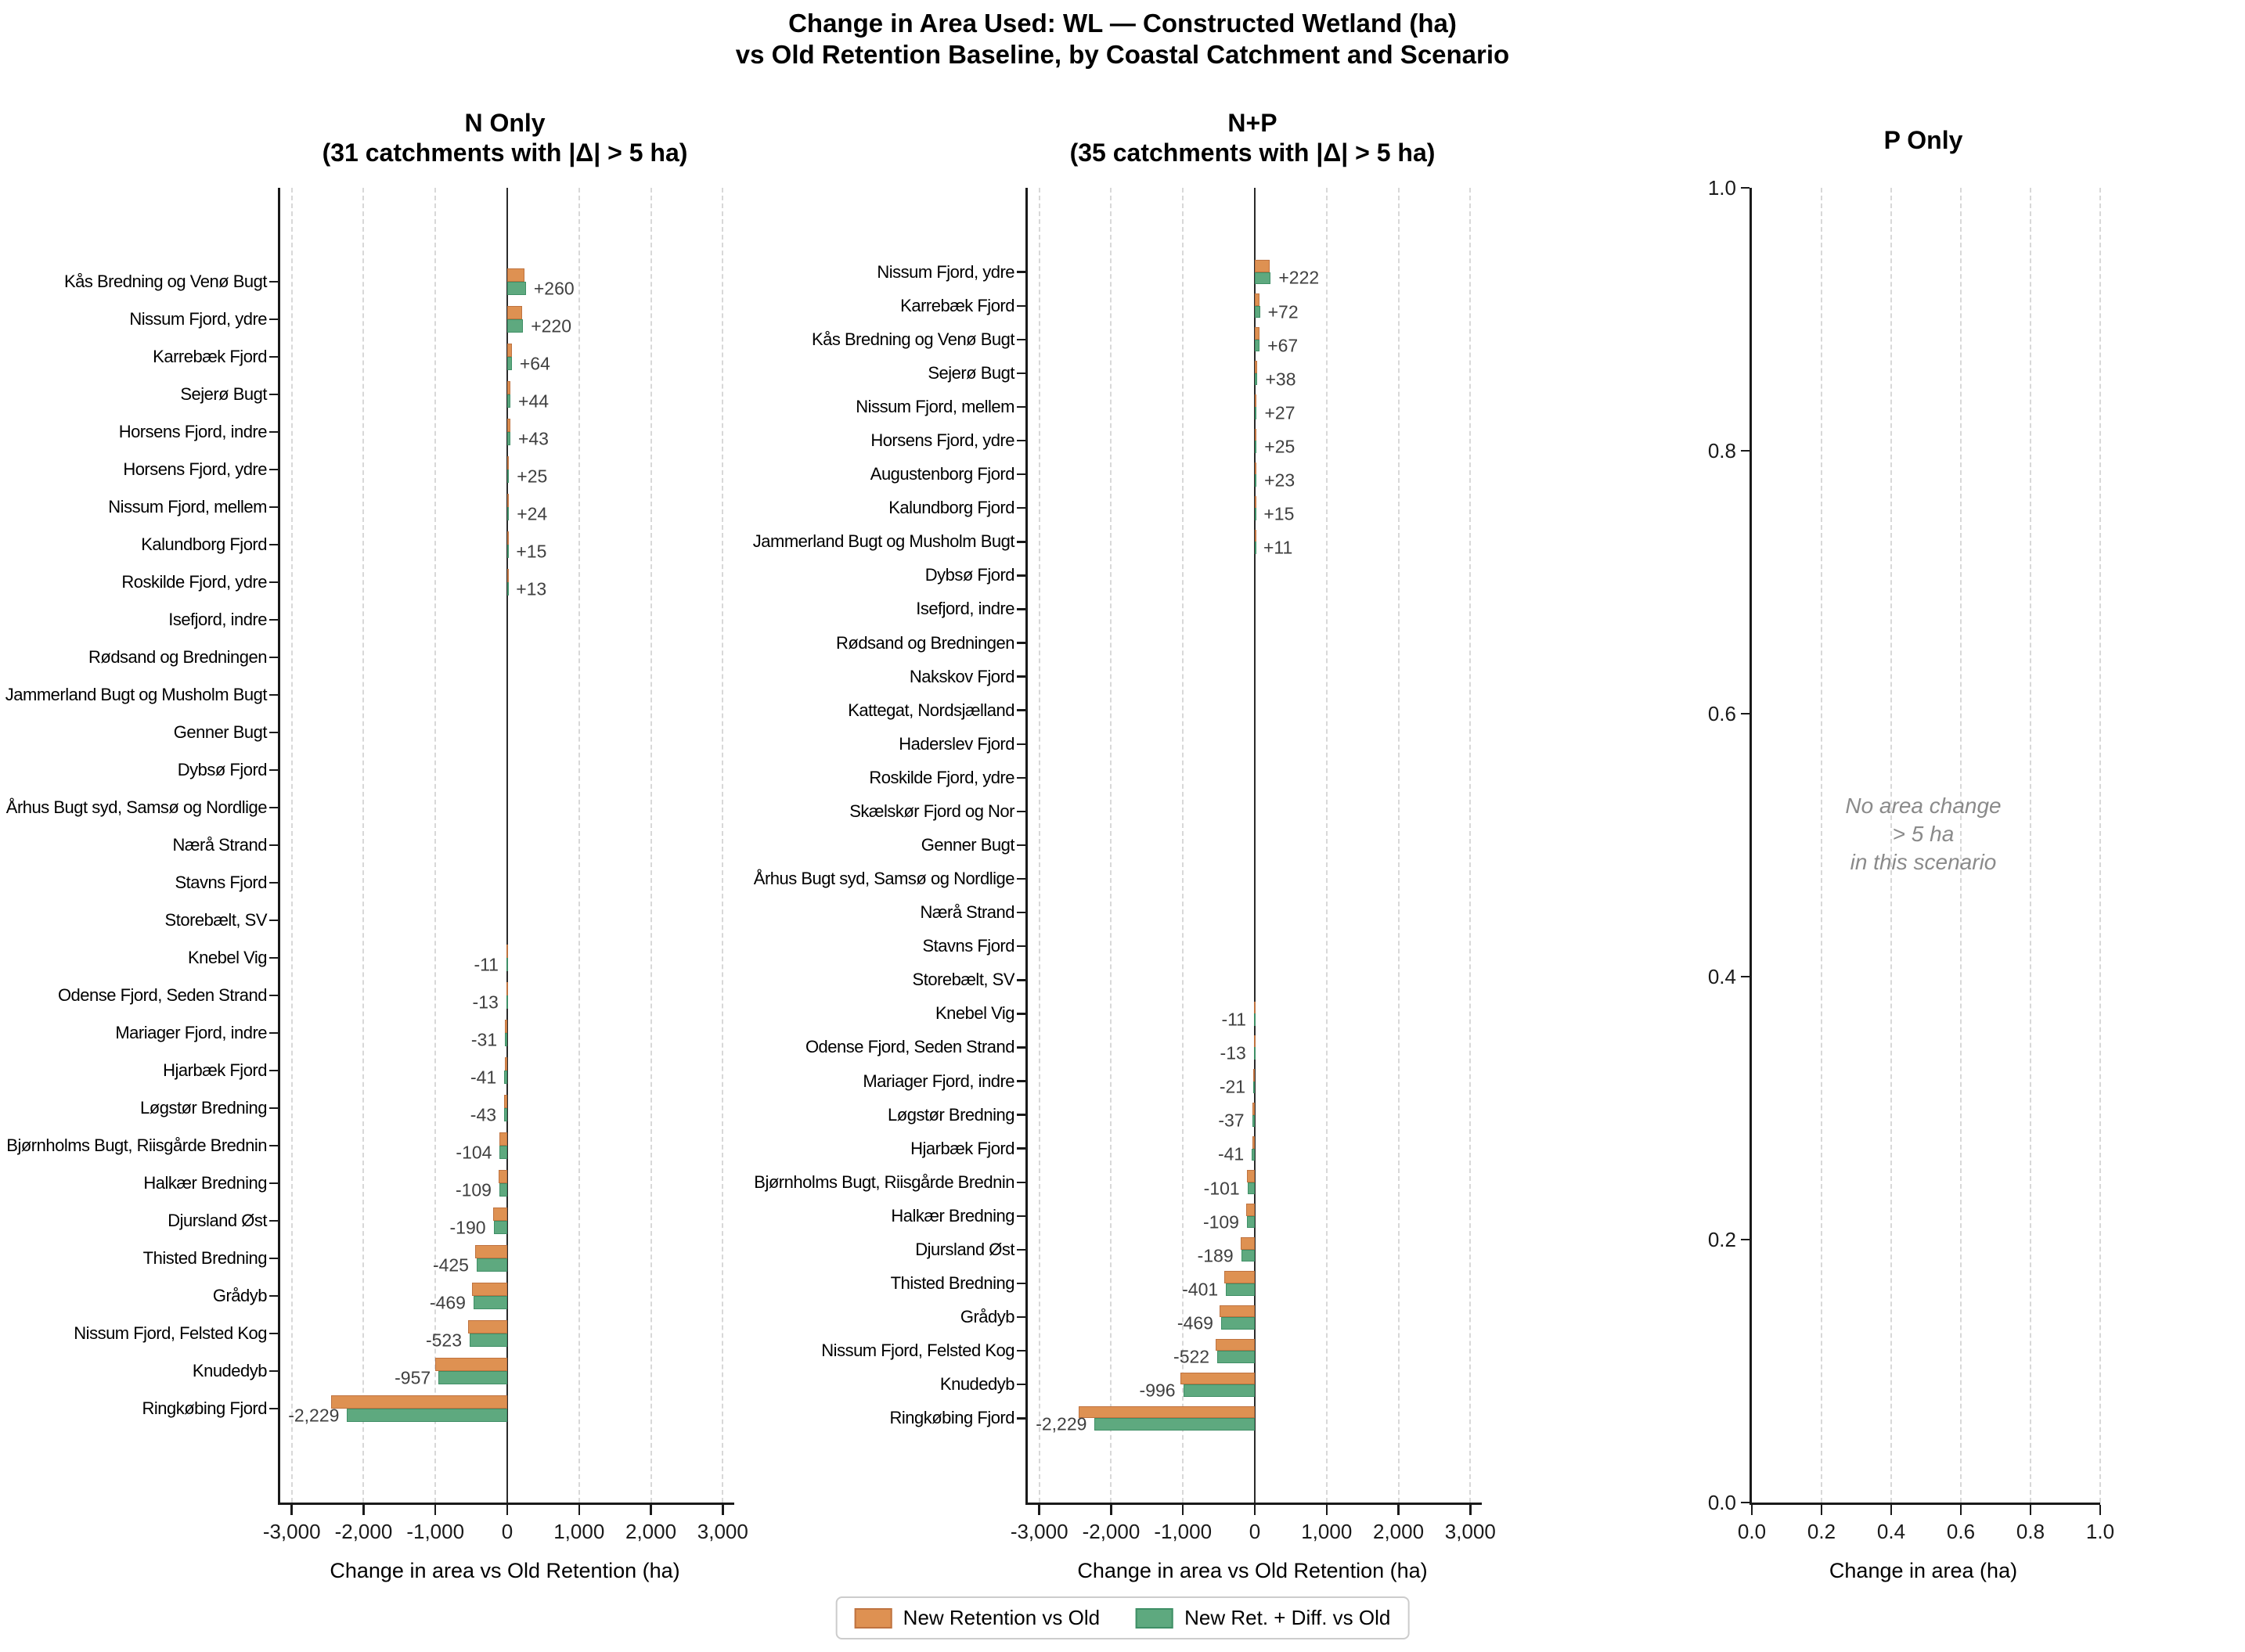 The image size is (2245, 1652). I want to click on no-data-note-line3: in this scenario, so click(1923, 862).